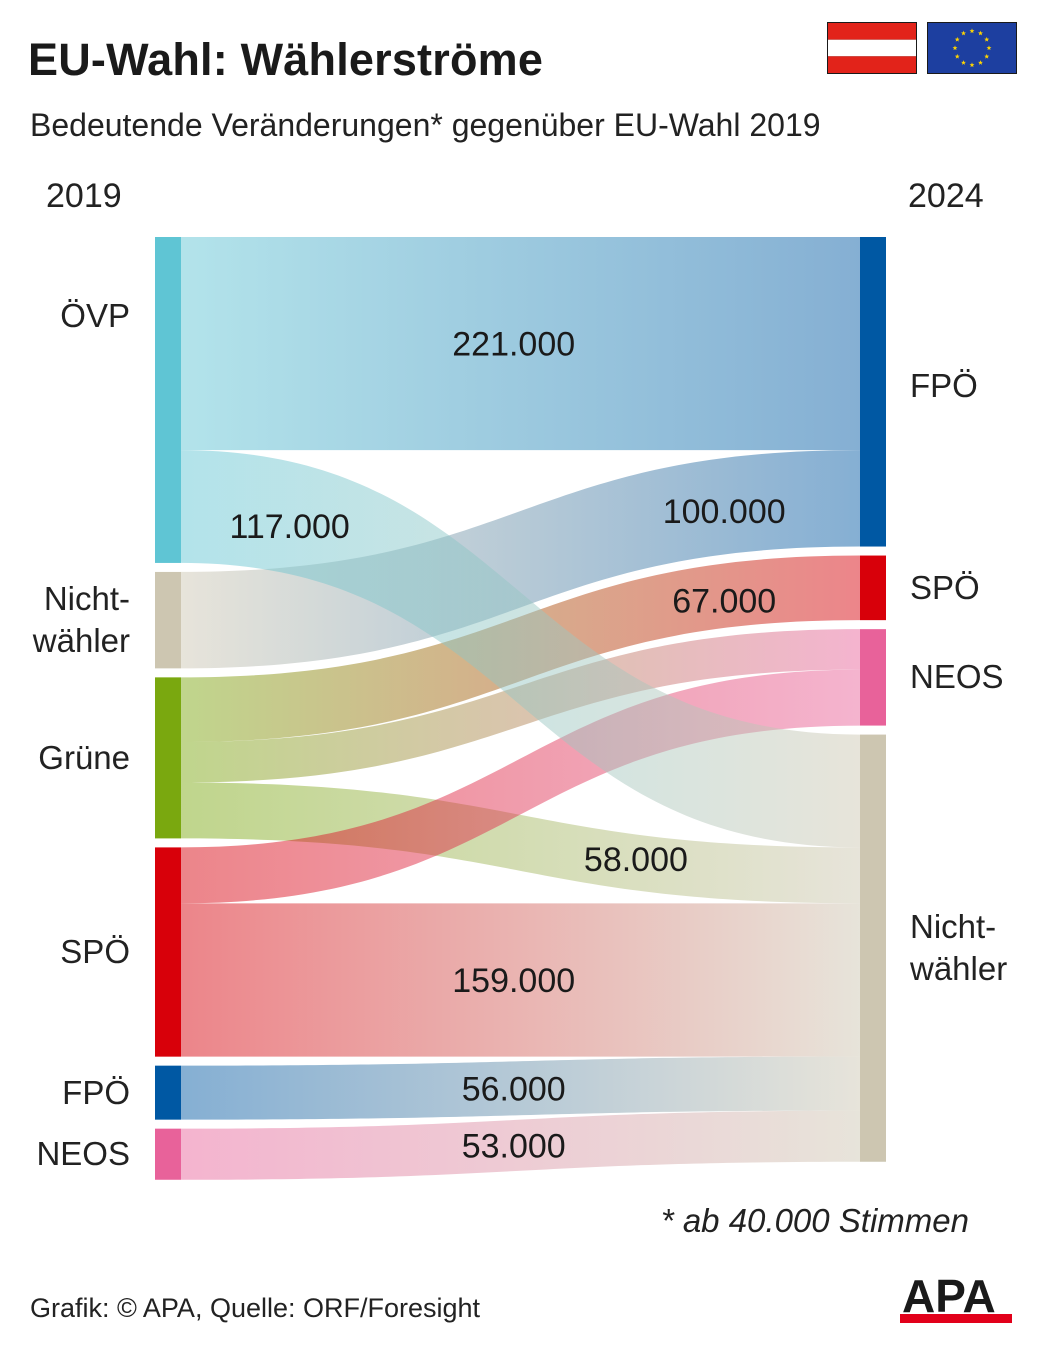 The image size is (1041, 1347). I want to click on flow-value-label: 117.000, so click(289, 527).